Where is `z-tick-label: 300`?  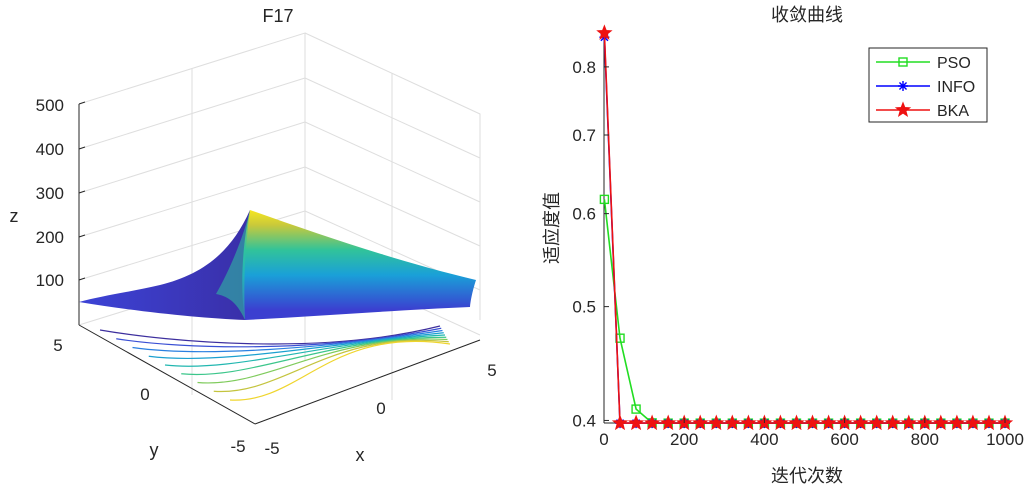 z-tick-label: 300 is located at coordinates (50, 193).